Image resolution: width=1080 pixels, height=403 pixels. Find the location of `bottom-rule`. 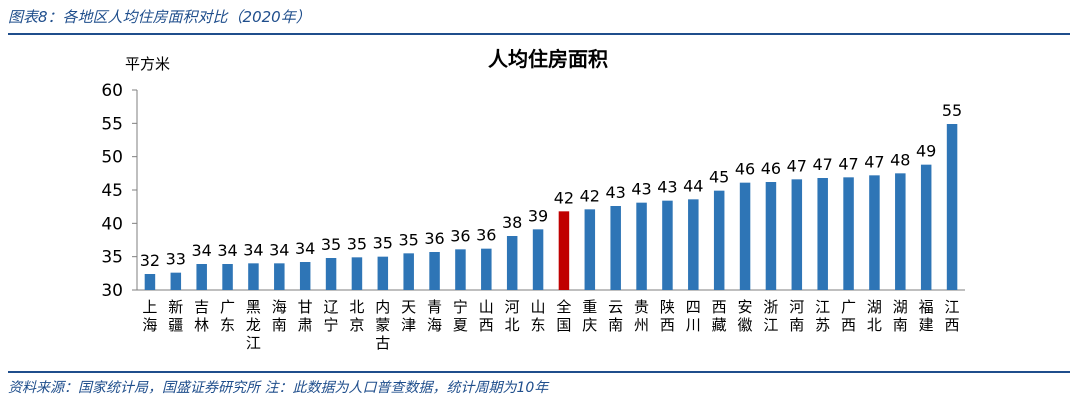

bottom-rule is located at coordinates (539, 372).